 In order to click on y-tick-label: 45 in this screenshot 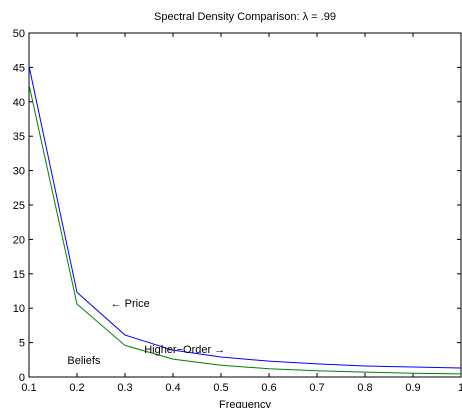, I will do `click(19, 68)`.